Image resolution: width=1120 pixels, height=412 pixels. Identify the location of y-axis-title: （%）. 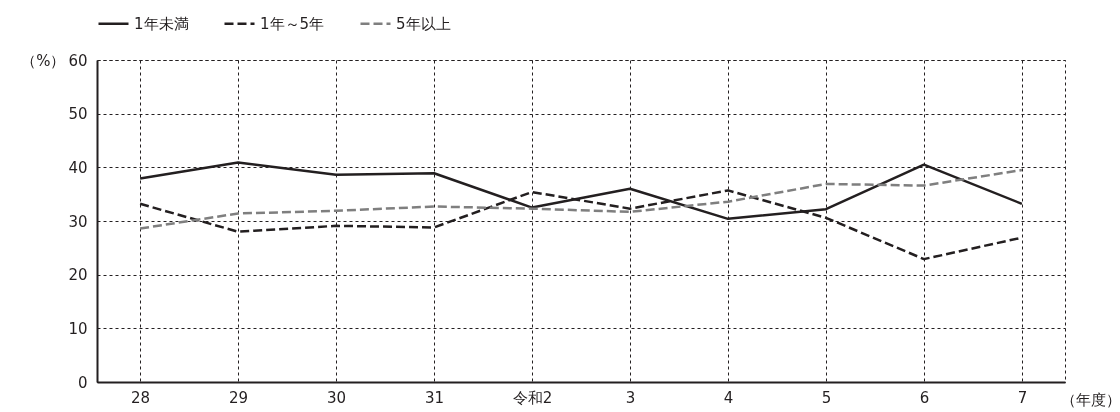
(43, 60).